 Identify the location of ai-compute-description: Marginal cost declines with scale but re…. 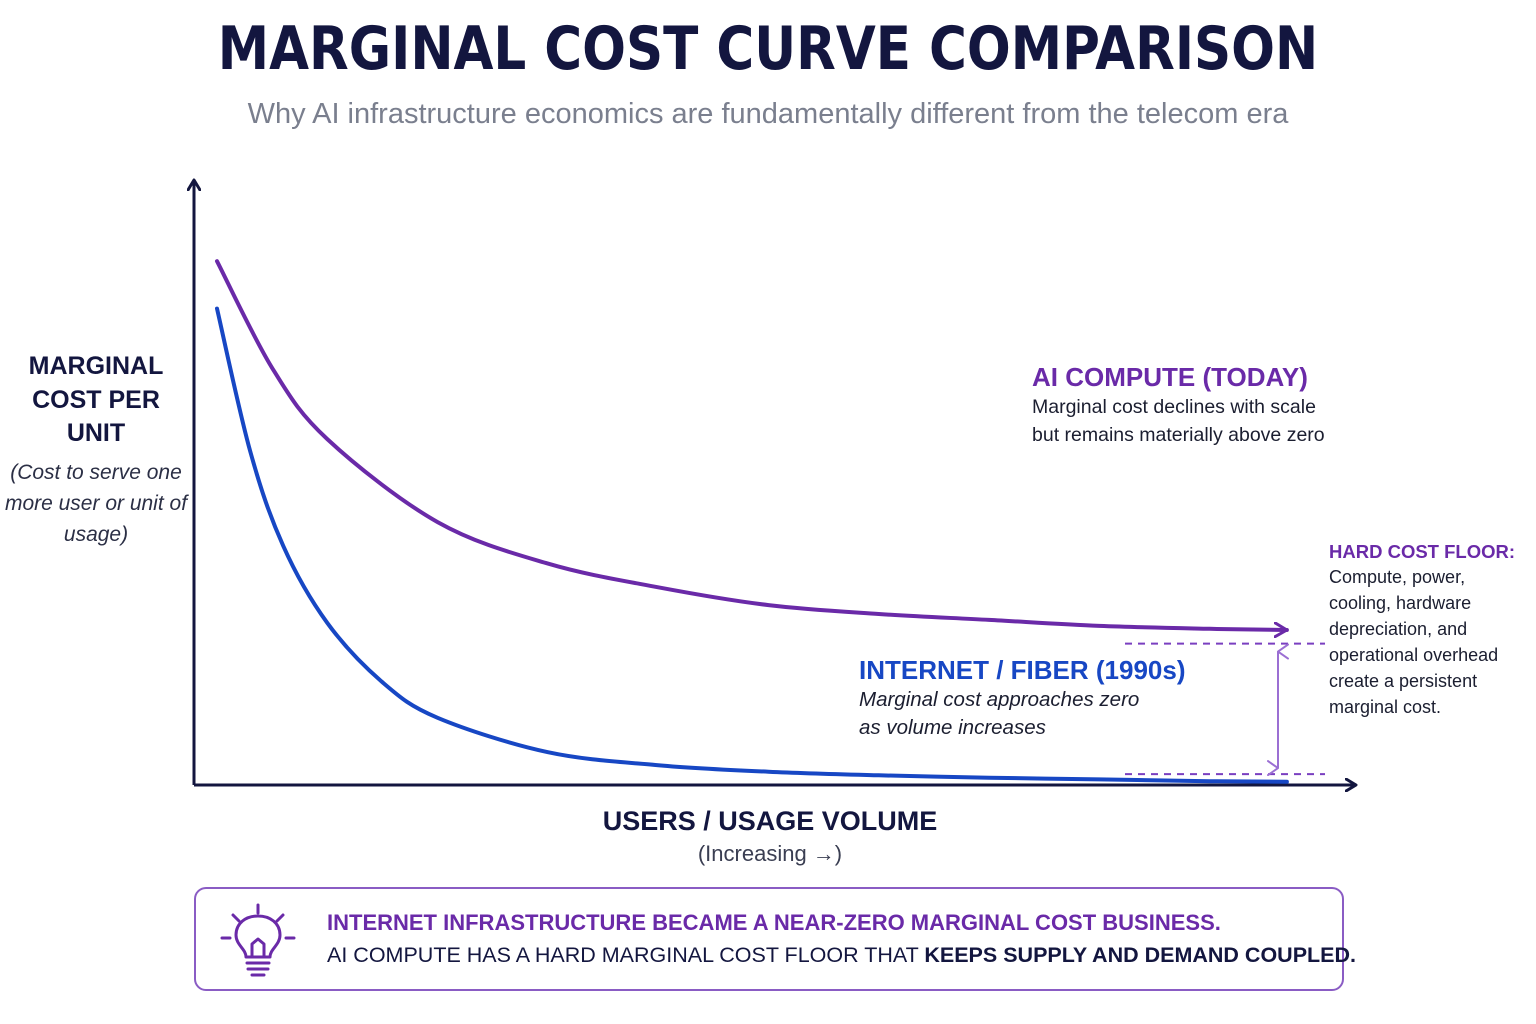
(1178, 421).